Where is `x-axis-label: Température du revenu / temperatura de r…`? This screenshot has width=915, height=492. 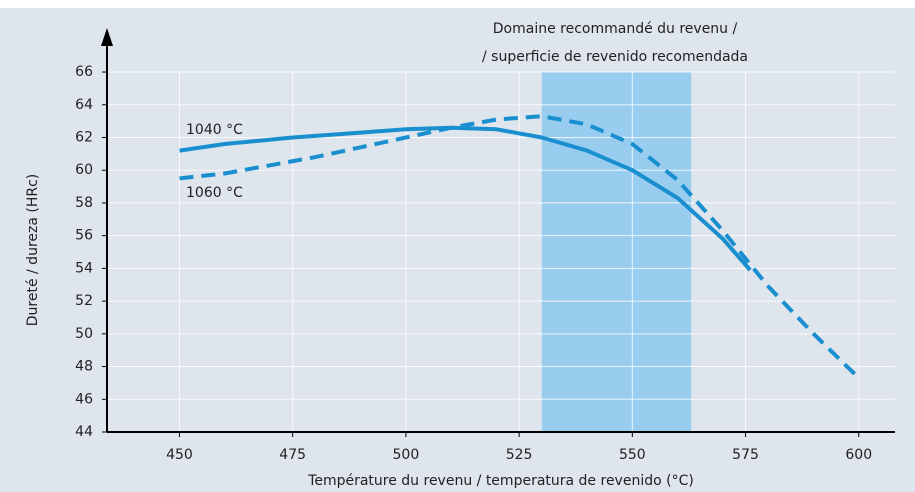
x-axis-label: Température du revenu / temperatura de r… is located at coordinates (500, 481).